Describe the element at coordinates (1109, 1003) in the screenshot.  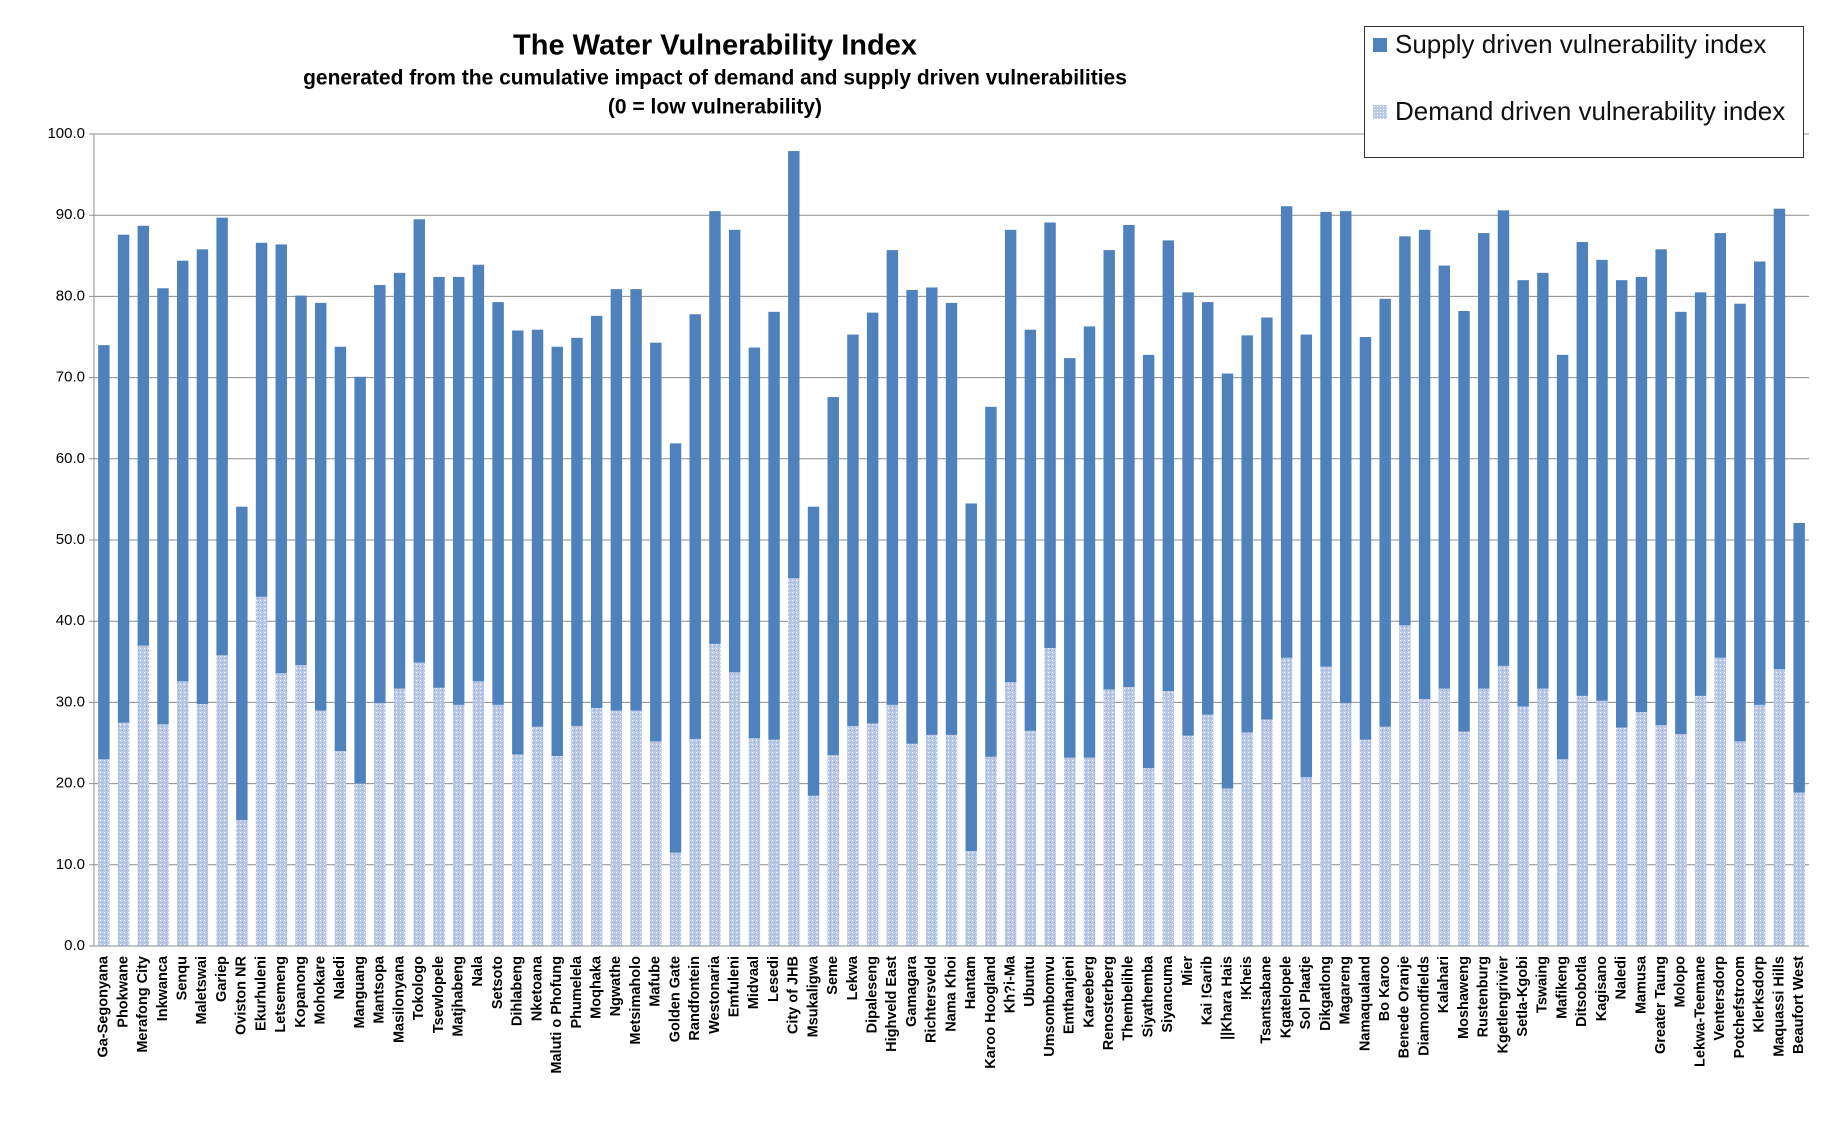
I see `x-tick-label: Renosterberg` at that location.